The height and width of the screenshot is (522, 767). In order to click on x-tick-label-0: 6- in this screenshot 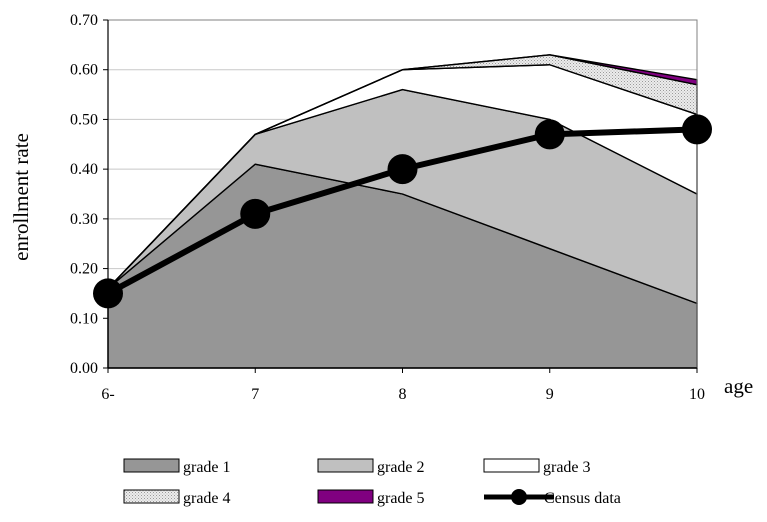, I will do `click(107, 394)`.